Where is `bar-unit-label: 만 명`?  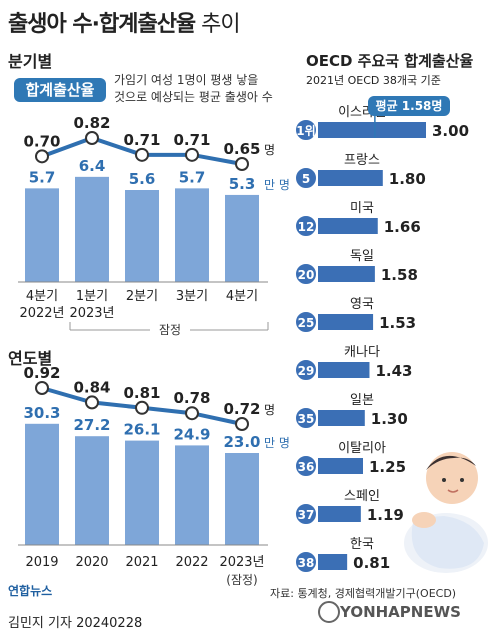 bar-unit-label: 만 명 is located at coordinates (277, 185).